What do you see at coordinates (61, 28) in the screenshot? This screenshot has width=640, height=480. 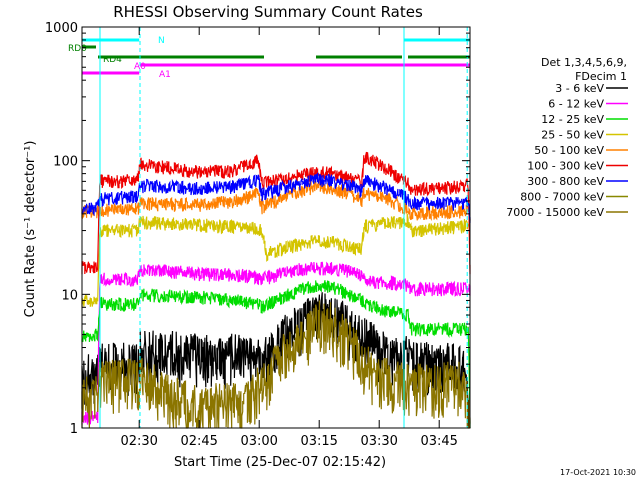 I see `y-tick-label: 1000` at bounding box center [61, 28].